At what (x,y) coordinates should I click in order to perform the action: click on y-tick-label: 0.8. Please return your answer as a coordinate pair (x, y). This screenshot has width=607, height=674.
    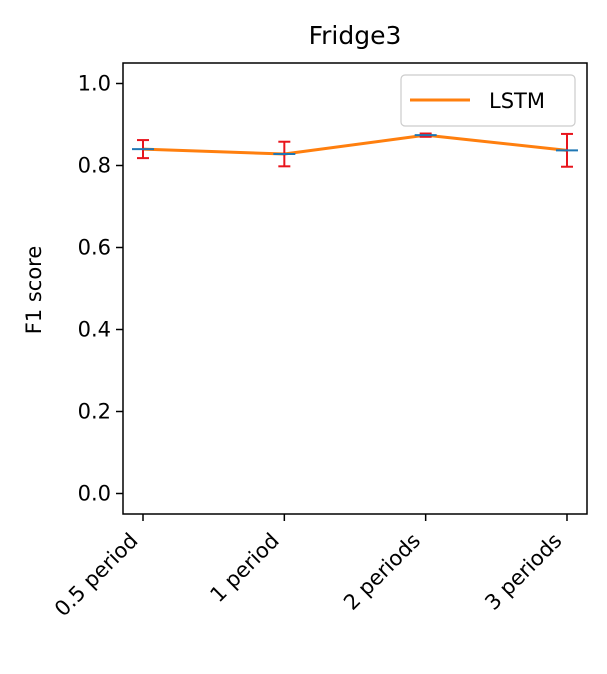
    Looking at the image, I should click on (94, 166).